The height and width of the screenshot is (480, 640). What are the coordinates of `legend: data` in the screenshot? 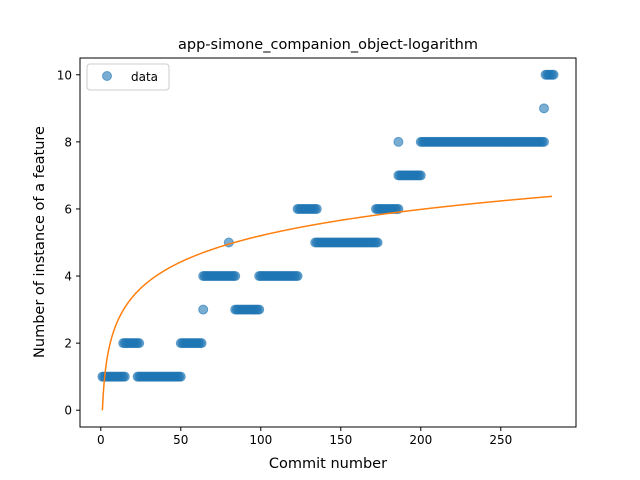 It's located at (128, 77).